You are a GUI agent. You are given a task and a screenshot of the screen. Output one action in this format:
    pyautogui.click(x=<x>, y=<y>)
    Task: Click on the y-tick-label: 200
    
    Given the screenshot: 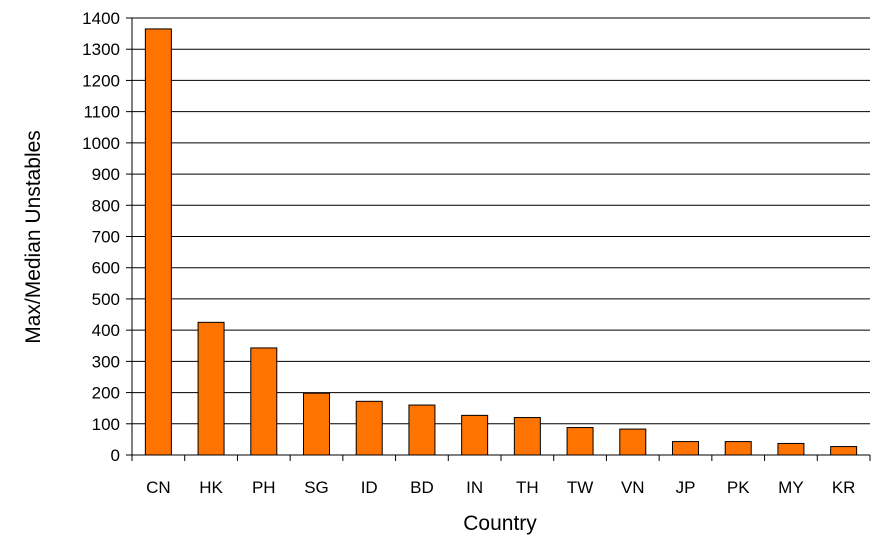 What is the action you would take?
    pyautogui.click(x=106, y=393)
    